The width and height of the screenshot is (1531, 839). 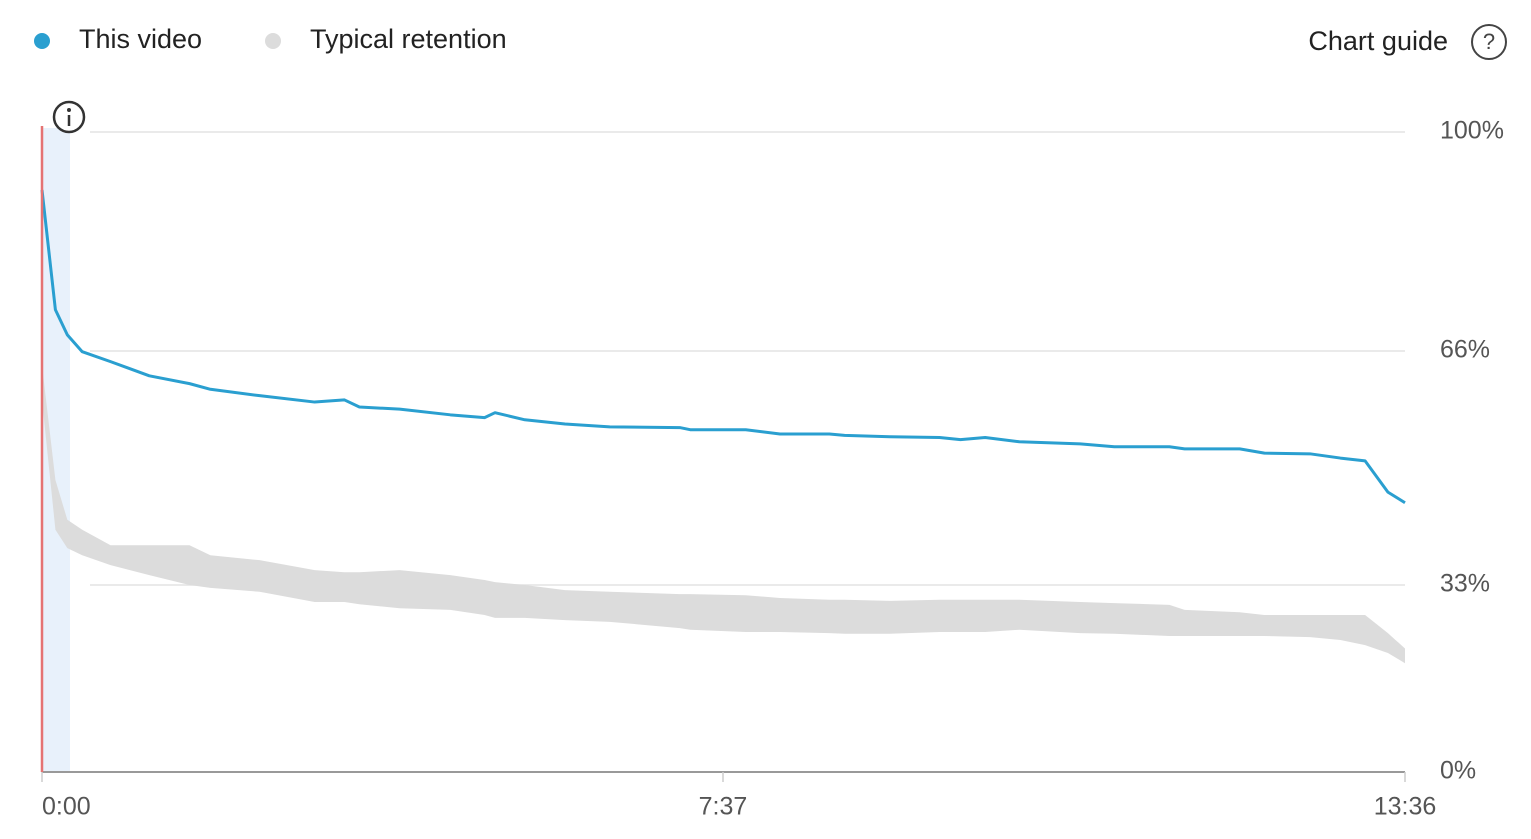 What do you see at coordinates (1405, 807) in the screenshot?
I see `x-tick-label: 13:36` at bounding box center [1405, 807].